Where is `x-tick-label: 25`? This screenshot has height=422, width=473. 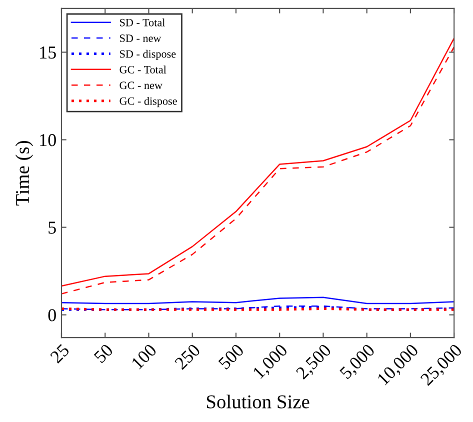 x-tick-label: 25 is located at coordinates (60, 353).